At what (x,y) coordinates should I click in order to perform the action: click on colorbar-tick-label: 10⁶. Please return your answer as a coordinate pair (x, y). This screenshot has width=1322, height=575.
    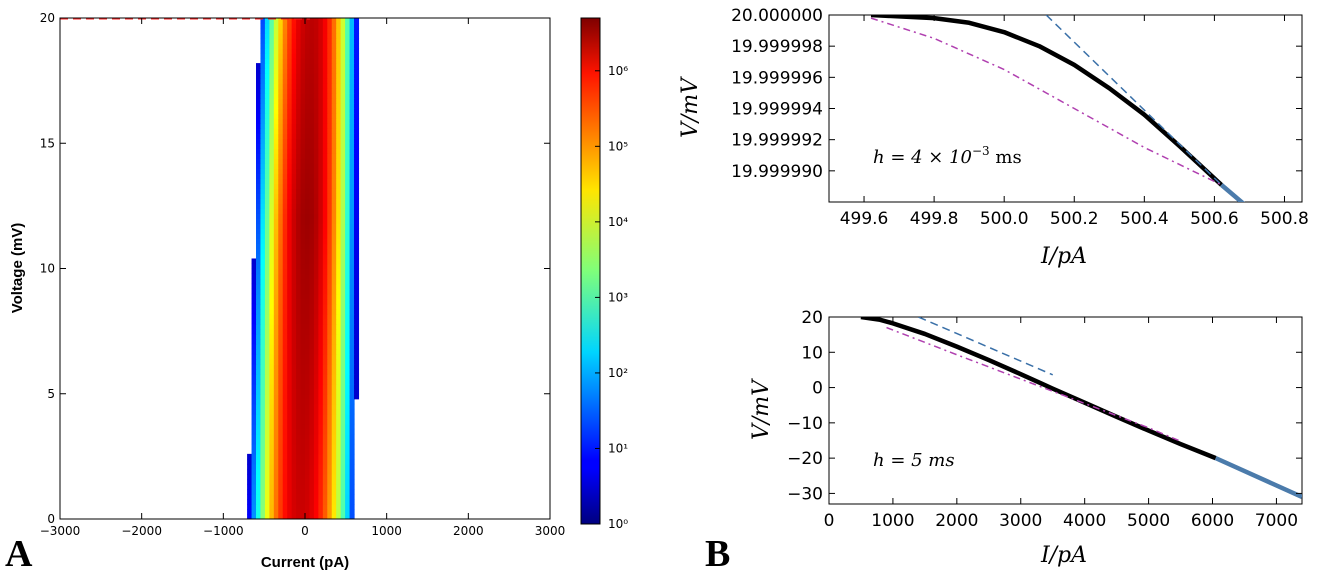
    Looking at the image, I should click on (618, 71).